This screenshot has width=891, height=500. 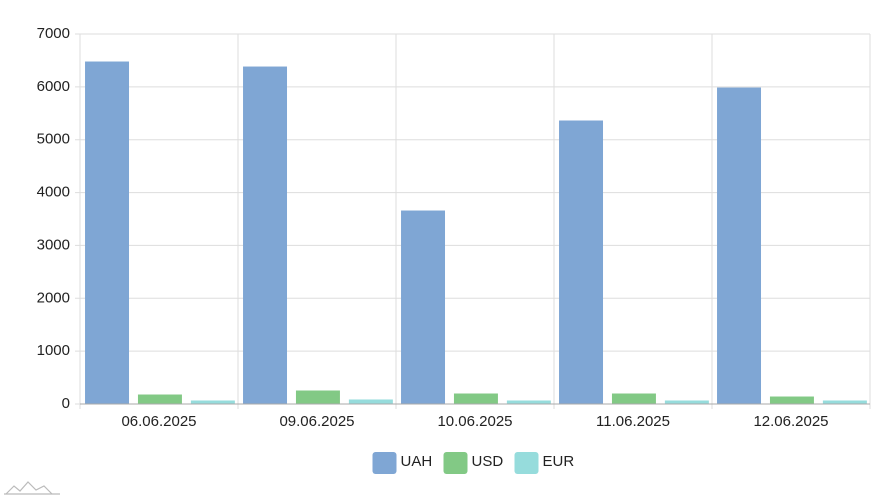 What do you see at coordinates (53, 297) in the screenshot?
I see `y-tick-label: 2000` at bounding box center [53, 297].